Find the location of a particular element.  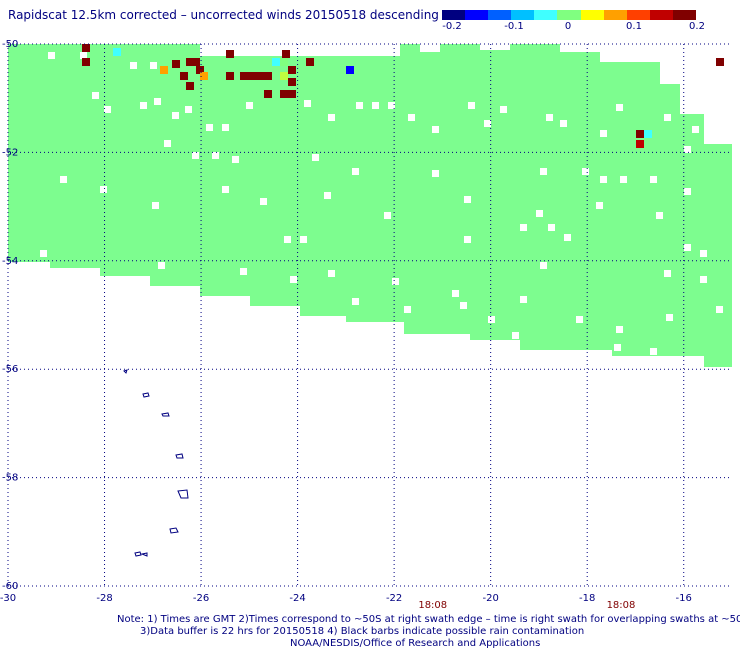

colorbar-label: -0.1 is located at coordinates (514, 26).